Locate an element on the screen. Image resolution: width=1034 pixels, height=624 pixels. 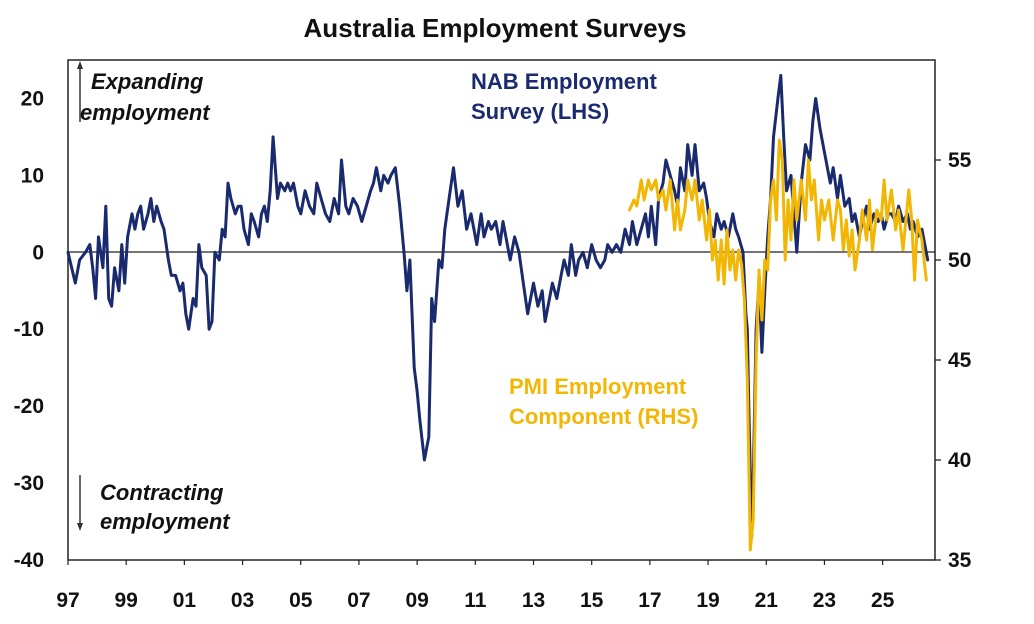
right-axis-ticks: 55 50 45 40 35 is located at coordinates (953, 360).